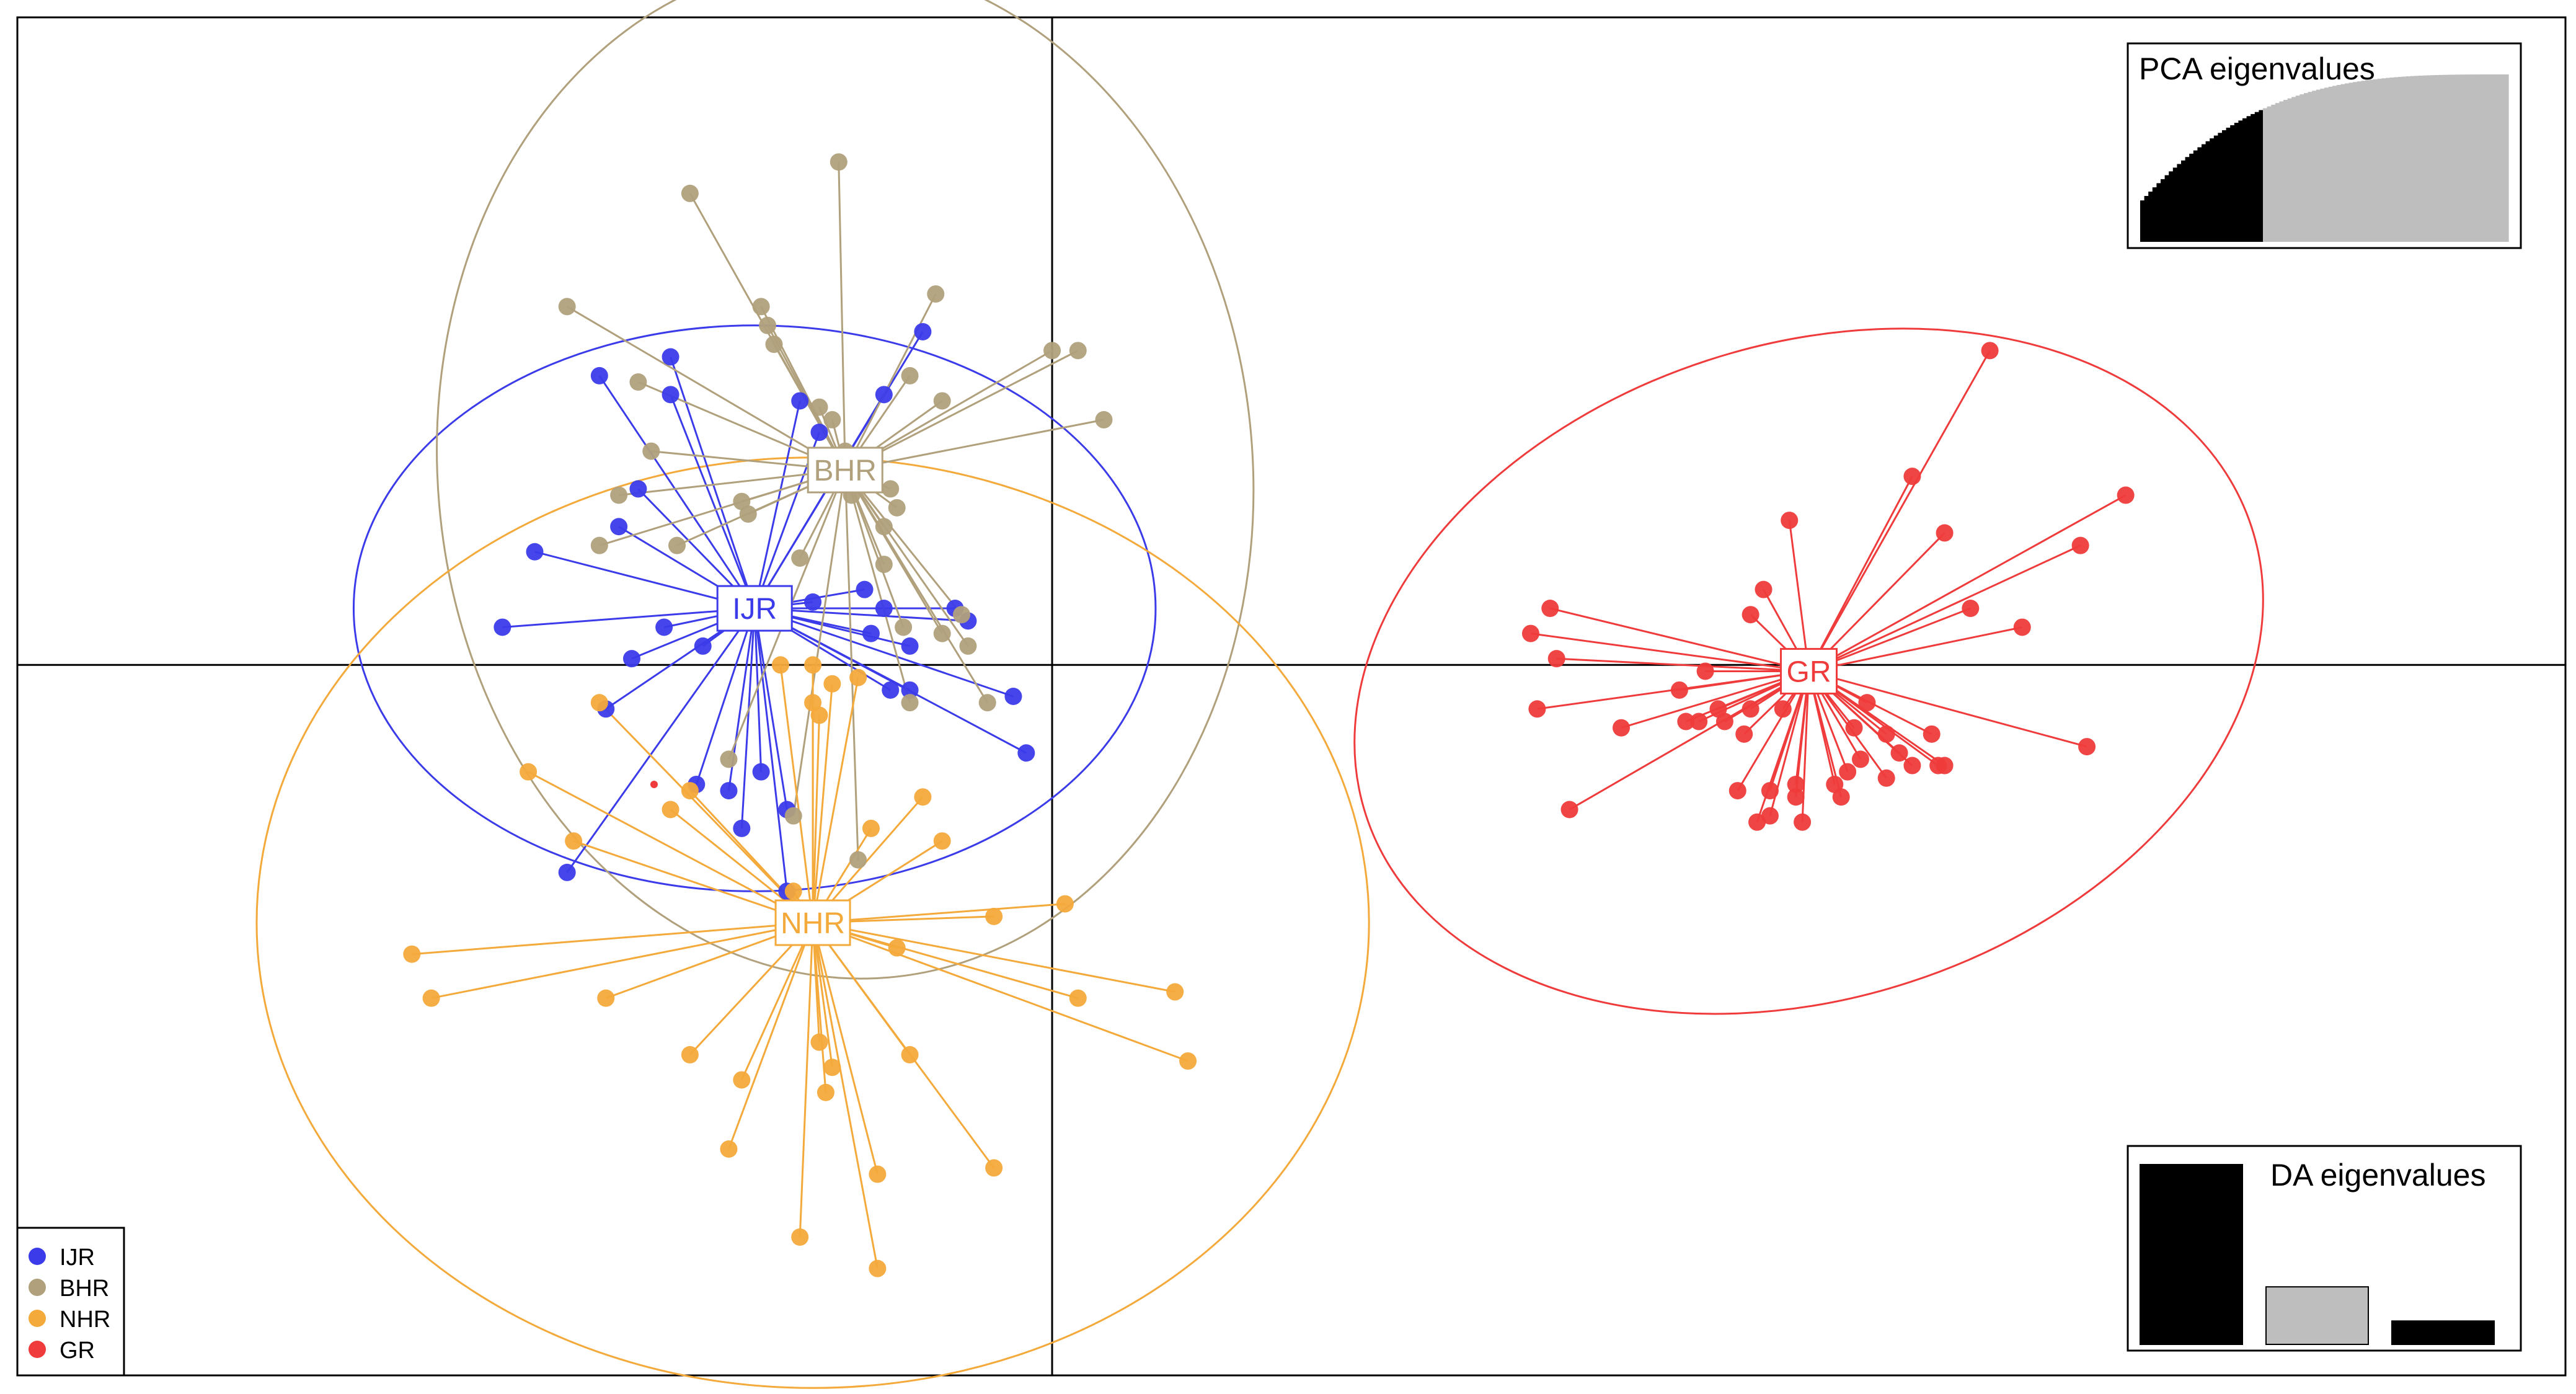 The height and width of the screenshot is (1394, 2576). I want to click on inset-pca-eigenvalues: PCA eigenvalues, so click(2324, 145).